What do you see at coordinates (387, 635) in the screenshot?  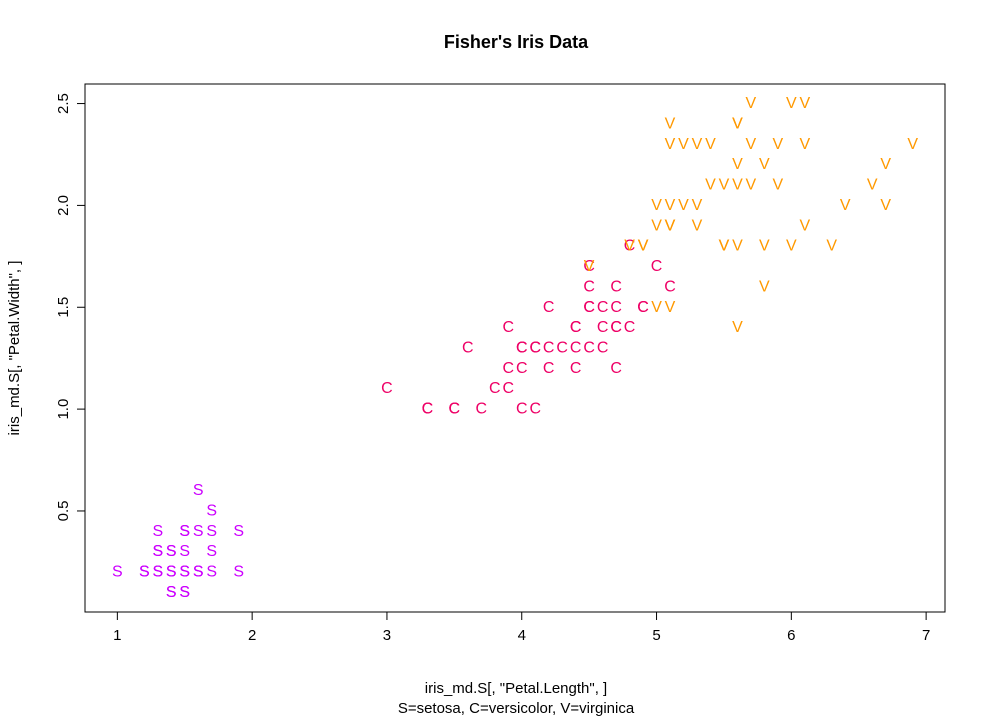 I see `x-tick-label: 3` at bounding box center [387, 635].